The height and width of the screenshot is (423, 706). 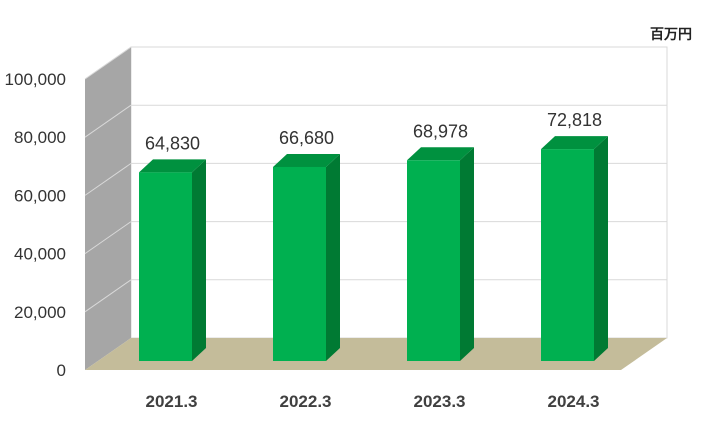 What do you see at coordinates (40, 312) in the screenshot?
I see `y-tick-label-1: 20,000` at bounding box center [40, 312].